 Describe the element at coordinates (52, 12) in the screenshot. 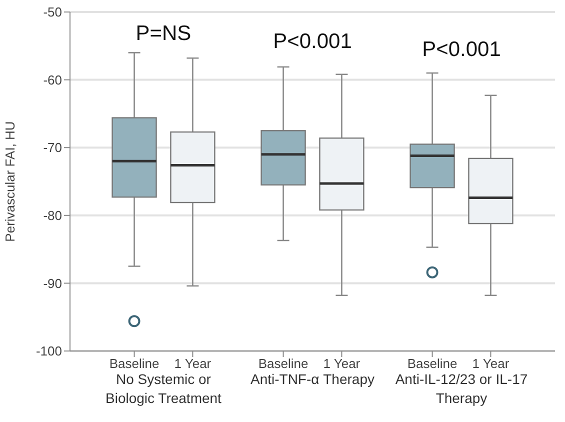

I see `y-tick-label: -50` at that location.